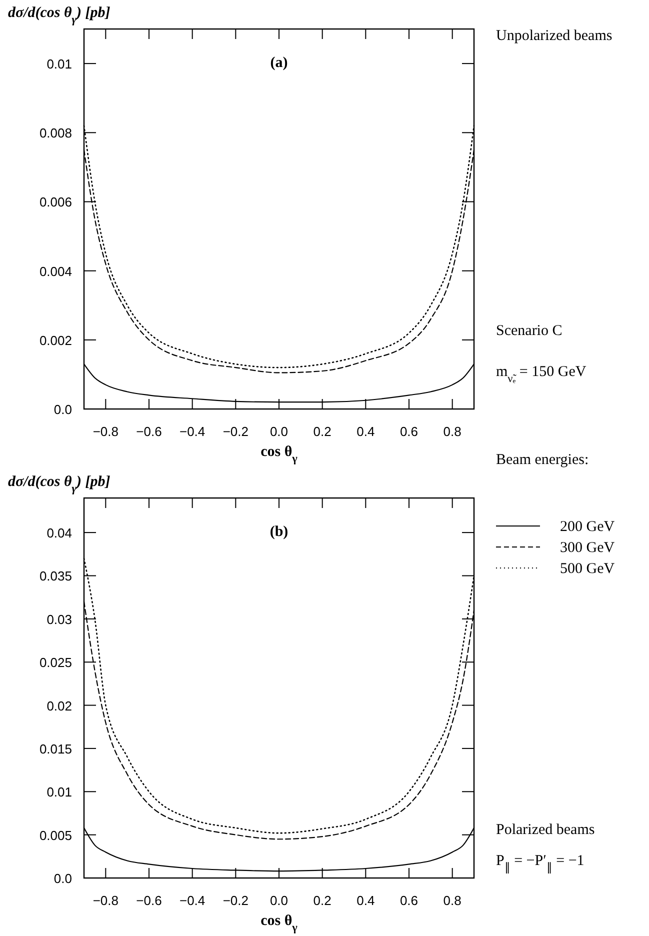 This screenshot has width=649, height=936. What do you see at coordinates (55, 202) in the screenshot?
I see `y-tick-label: 0.006` at bounding box center [55, 202].